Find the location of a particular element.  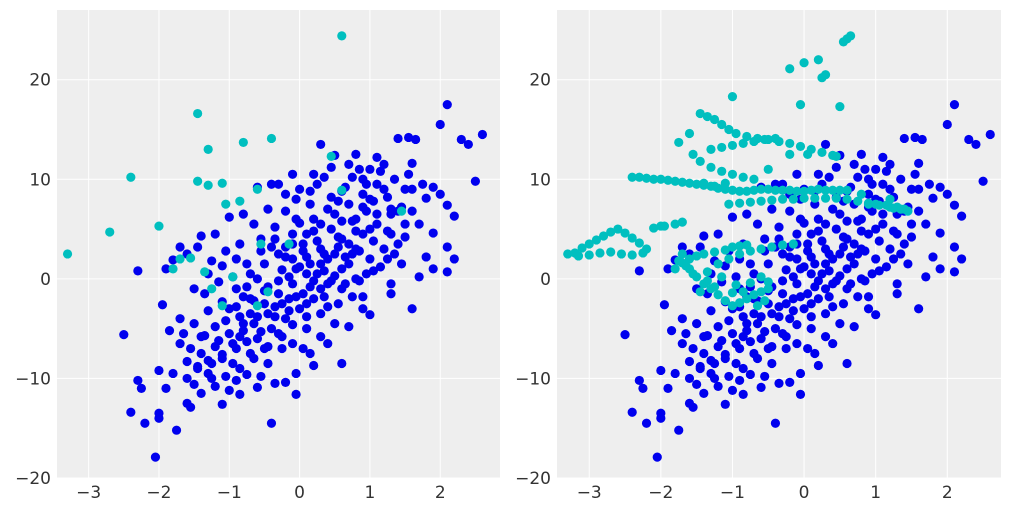

y-tick-label: 10 is located at coordinates (40, 180).